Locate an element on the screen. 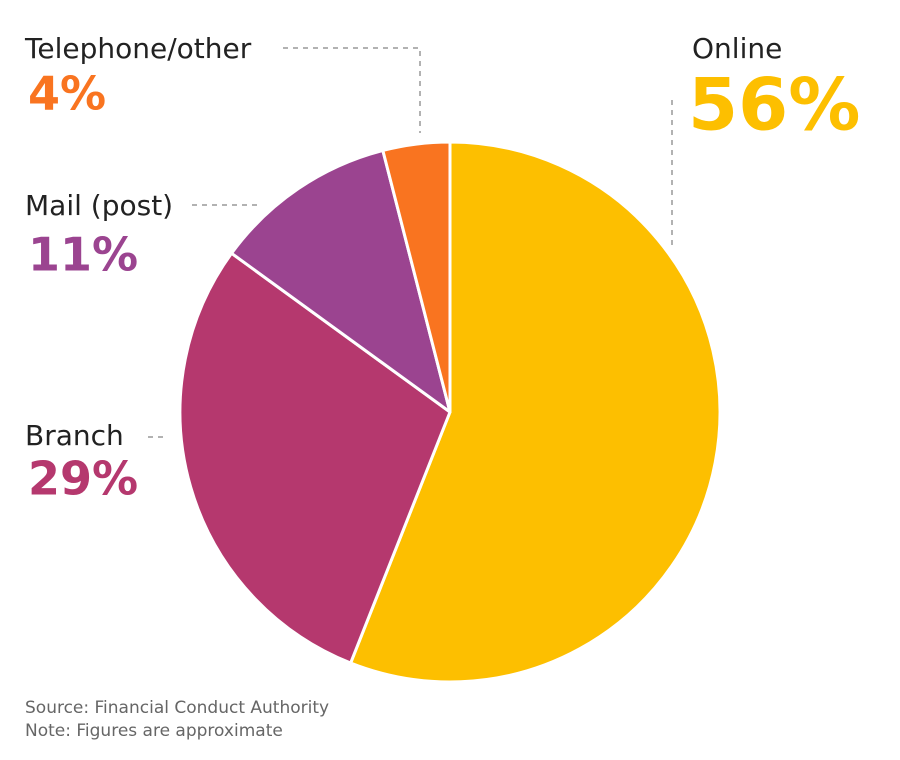 This screenshot has height=760, width=900. category-label: Online is located at coordinates (737, 48).